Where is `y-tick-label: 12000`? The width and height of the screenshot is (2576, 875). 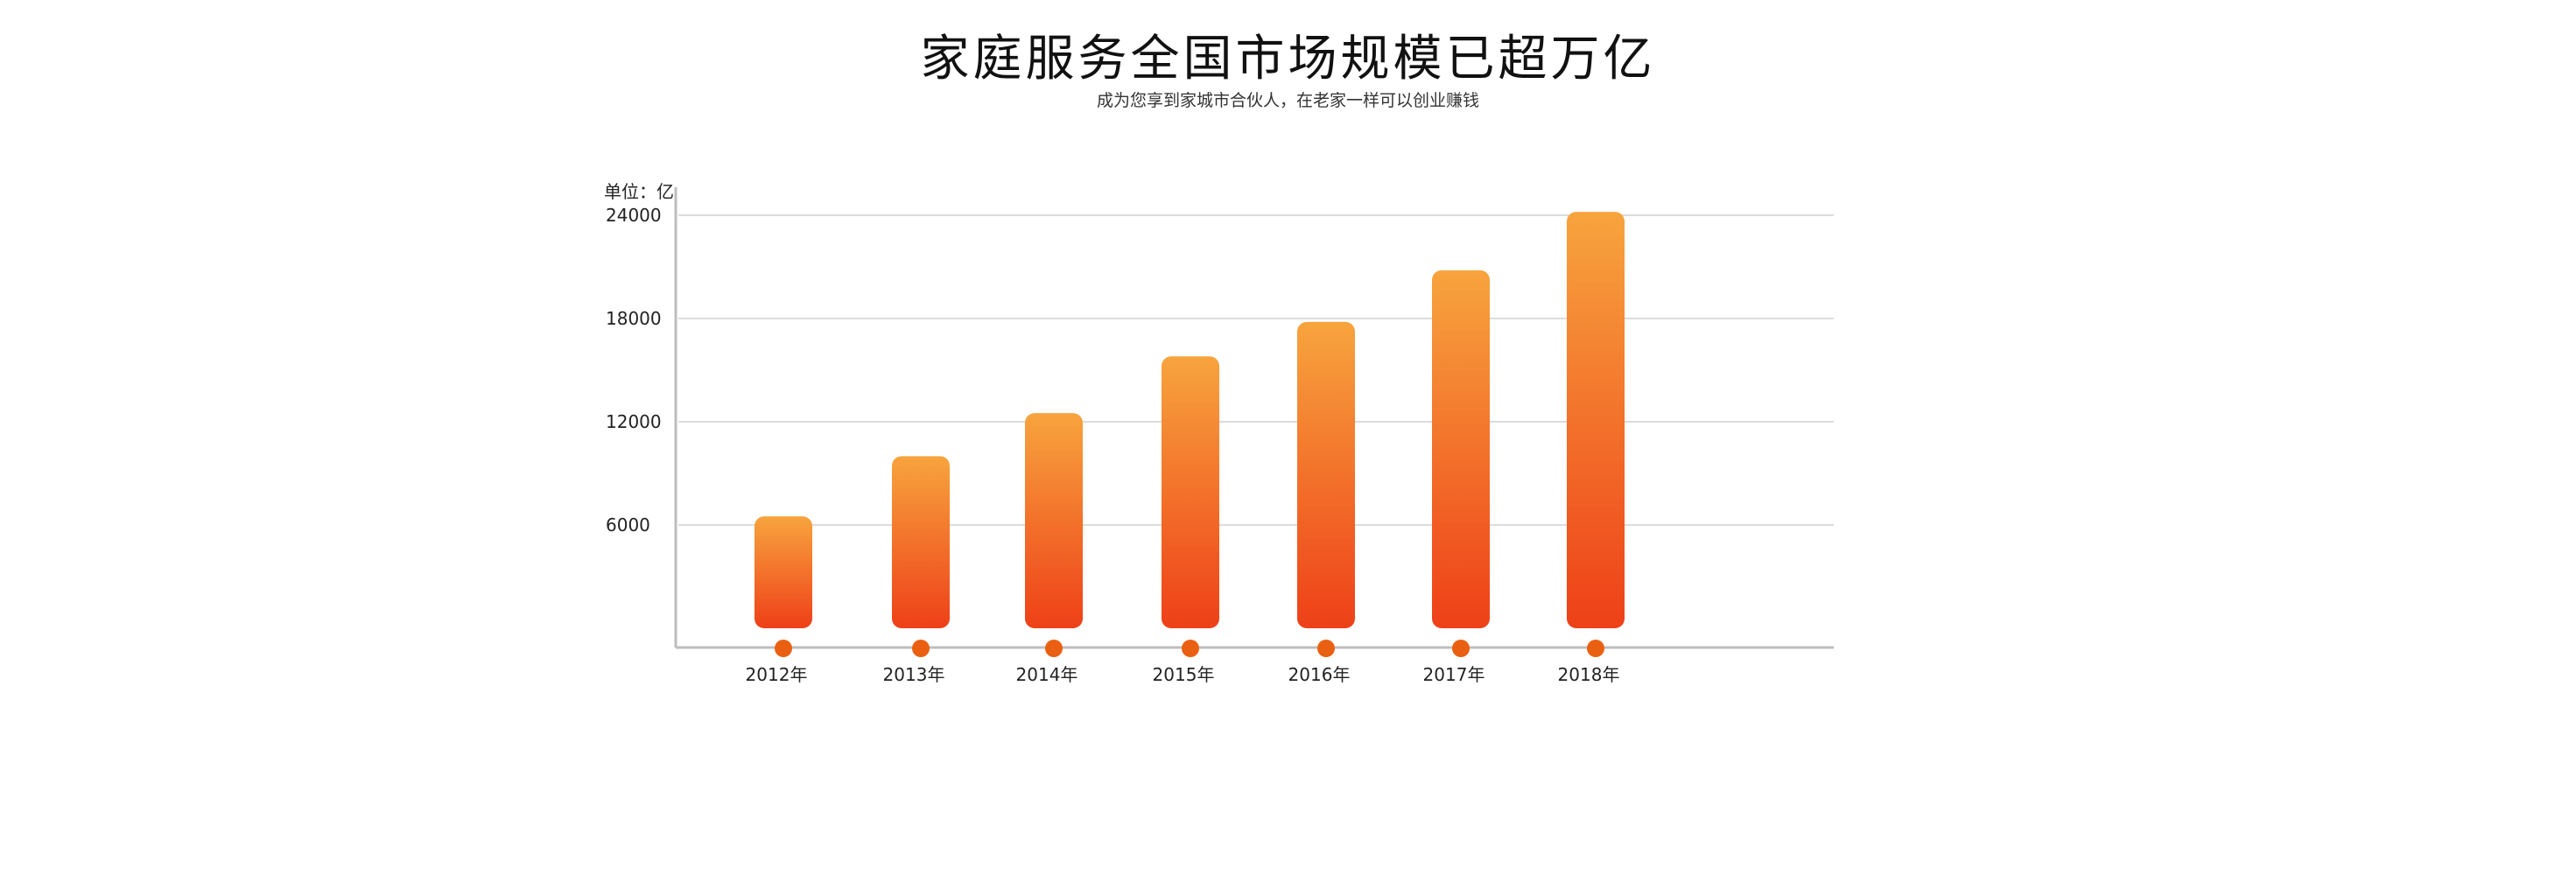 y-tick-label: 12000 is located at coordinates (634, 421).